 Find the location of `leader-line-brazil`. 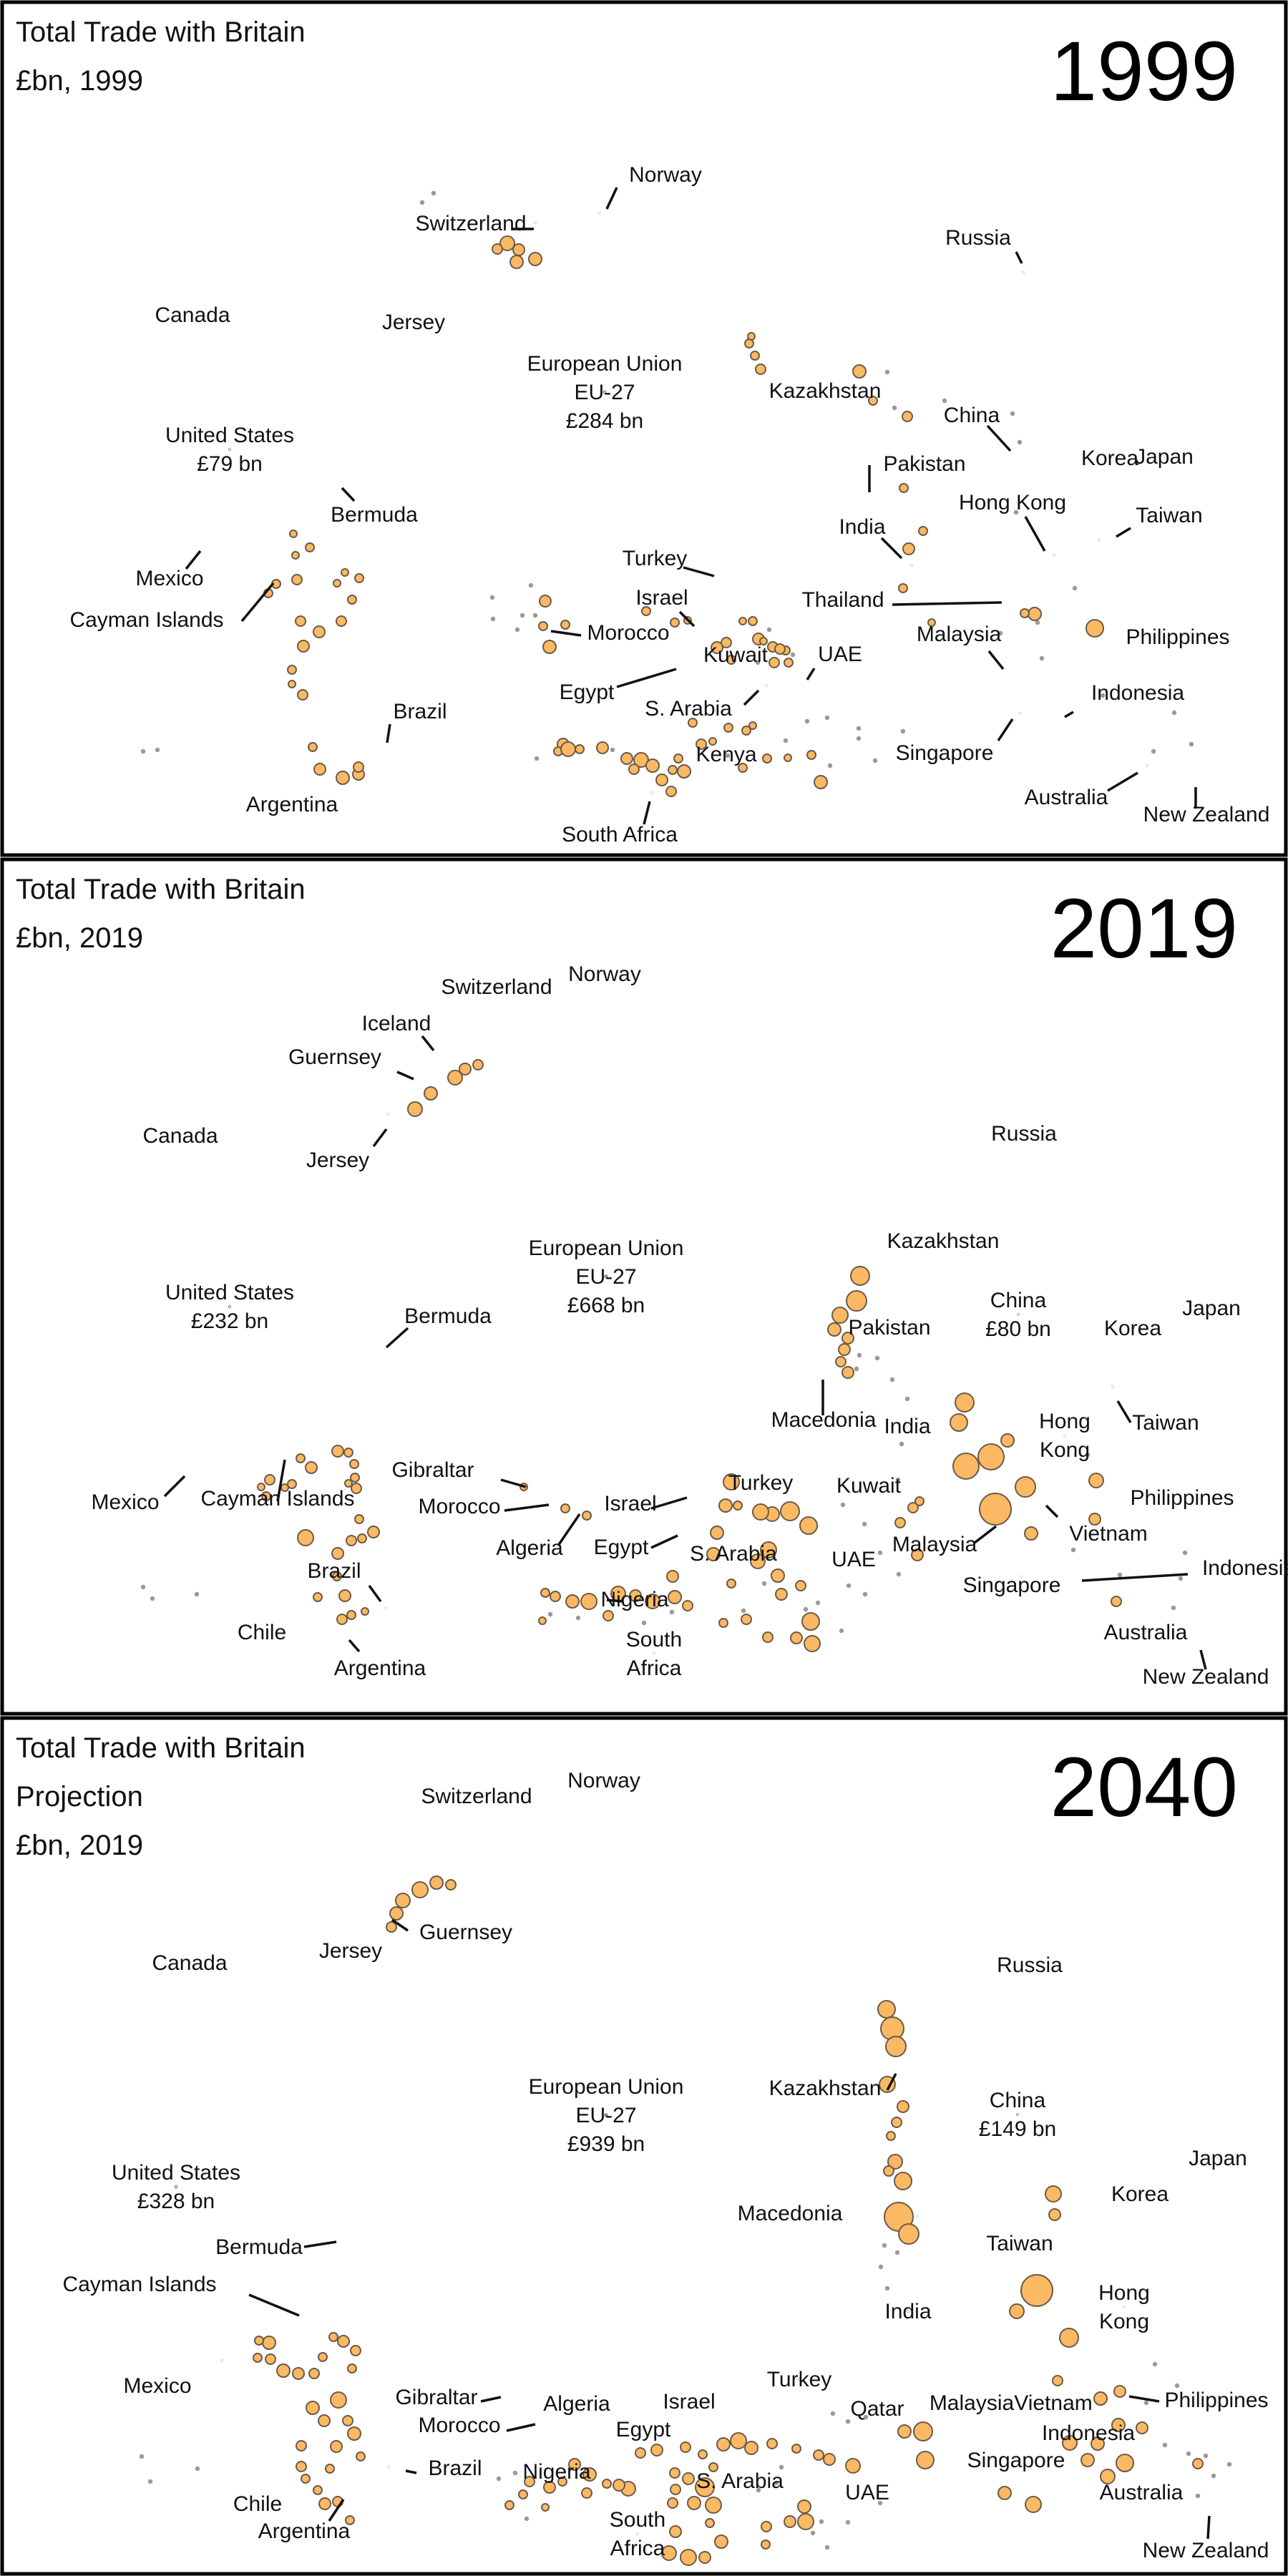

leader-line-brazil is located at coordinates (375, 1593).